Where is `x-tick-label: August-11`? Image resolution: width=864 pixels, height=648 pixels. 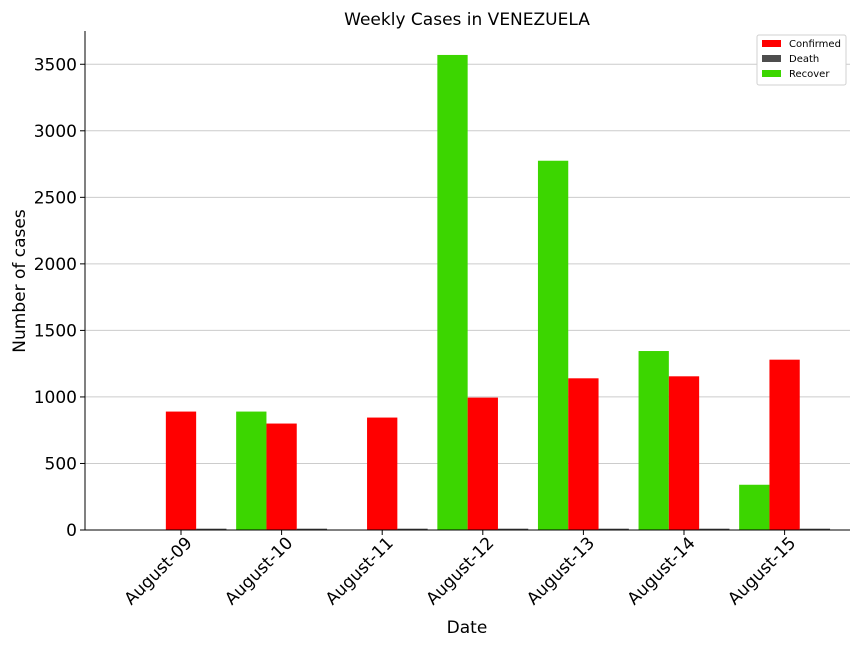
x-tick-label: August-11 is located at coordinates (360, 571).